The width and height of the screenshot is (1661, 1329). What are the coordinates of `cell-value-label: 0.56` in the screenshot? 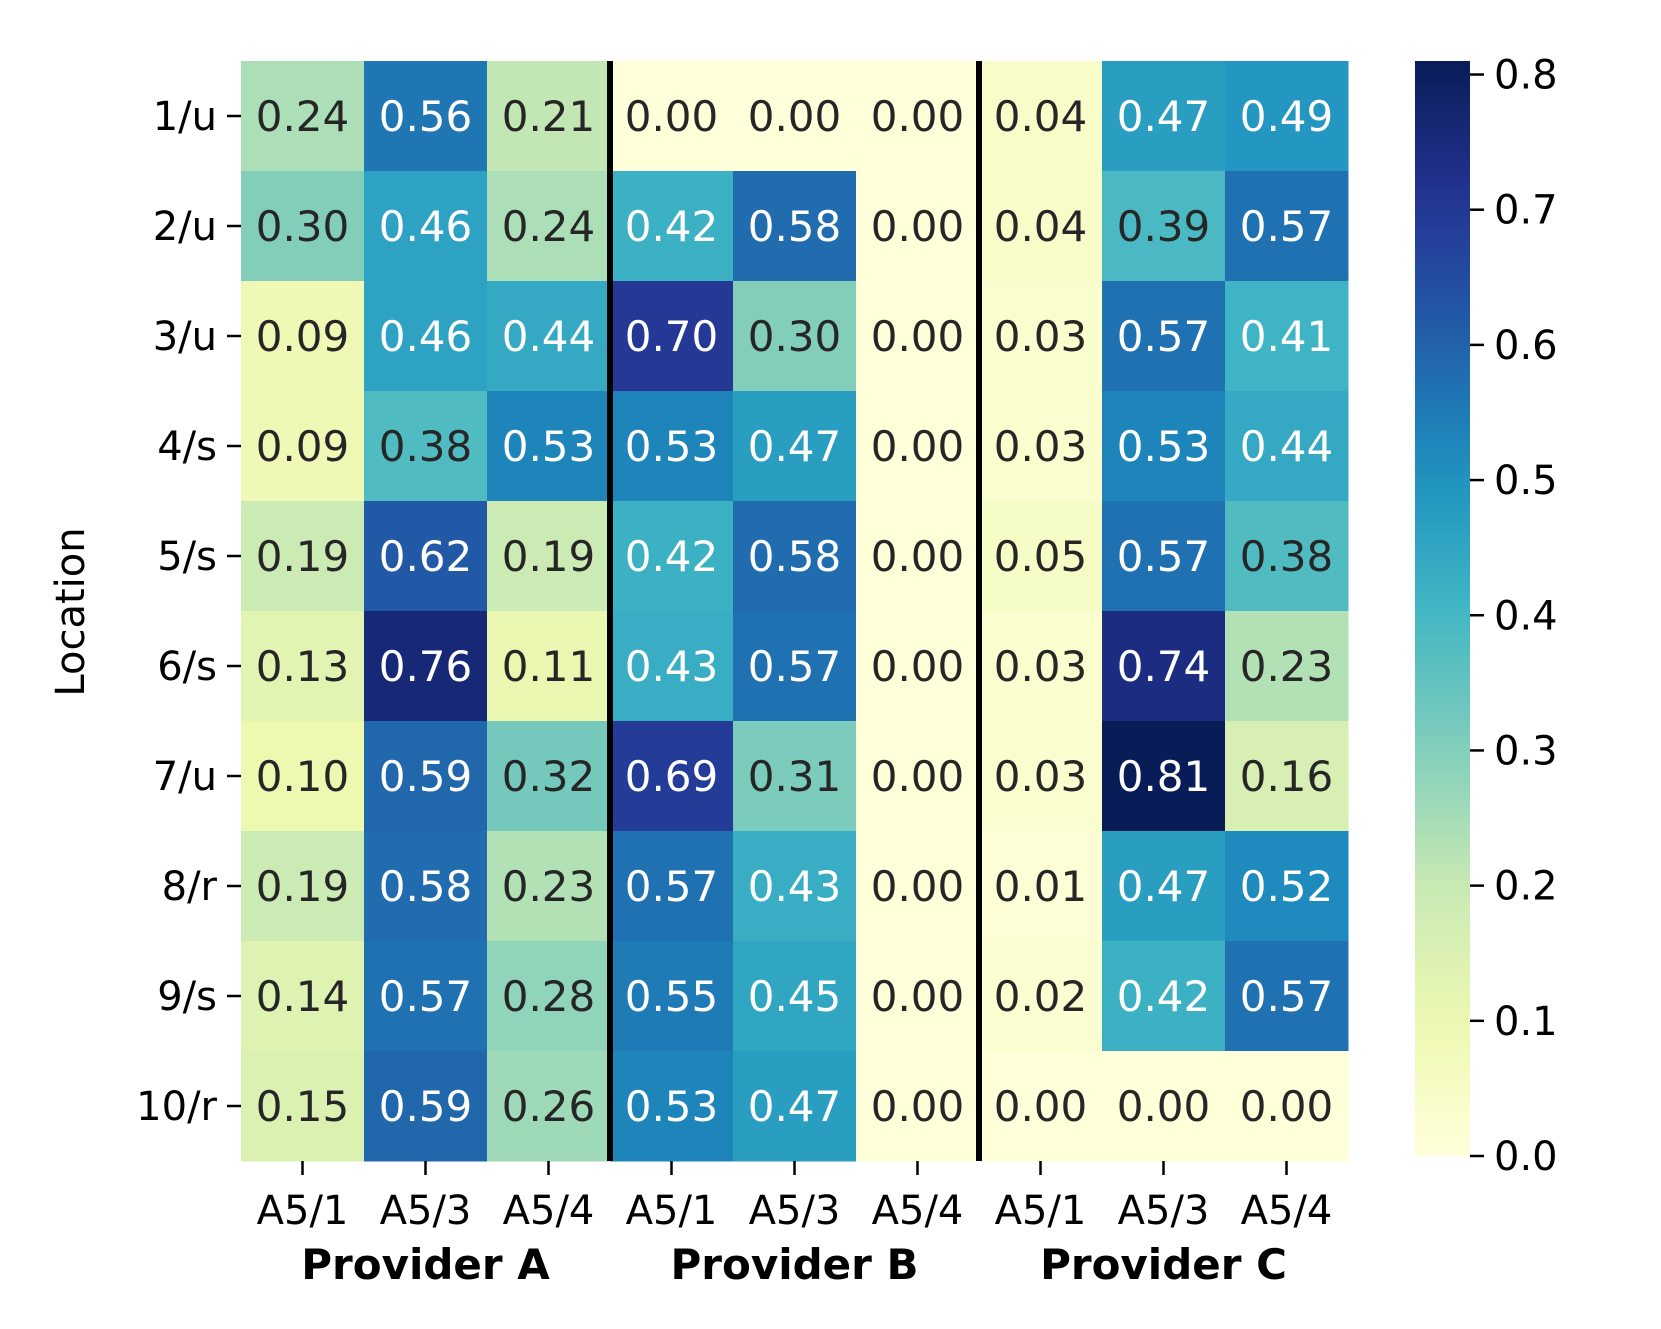 It's located at (426, 116).